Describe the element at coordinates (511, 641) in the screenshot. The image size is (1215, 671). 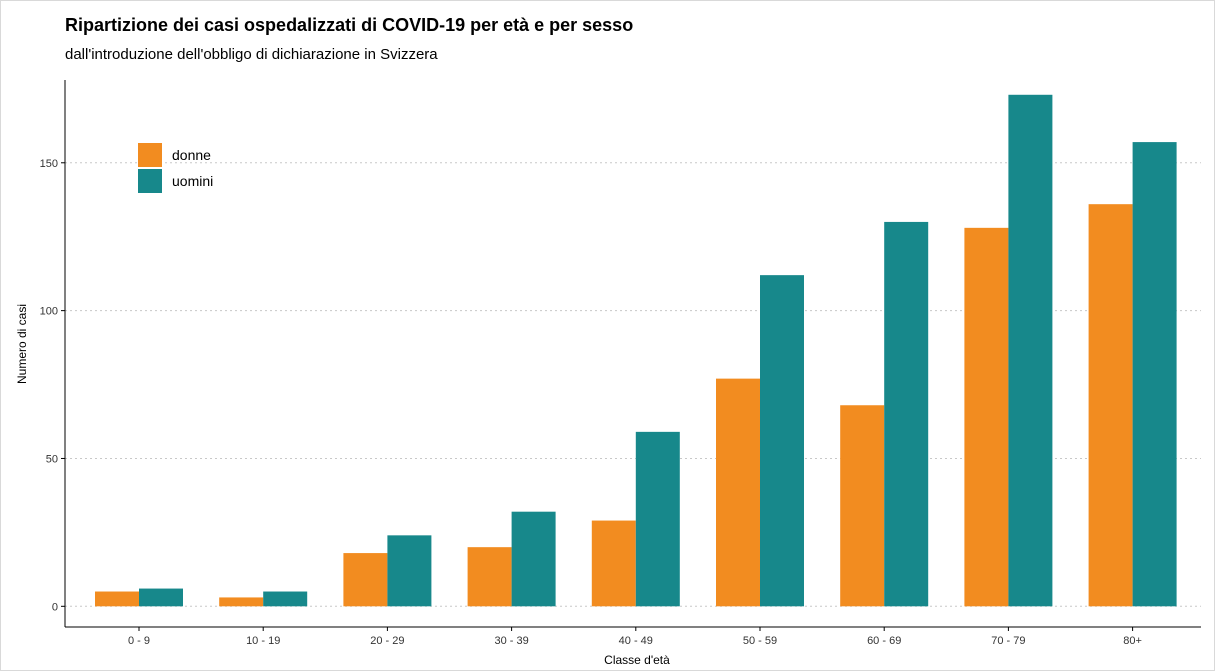
I see `x-tick-label: 30 - 39` at that location.